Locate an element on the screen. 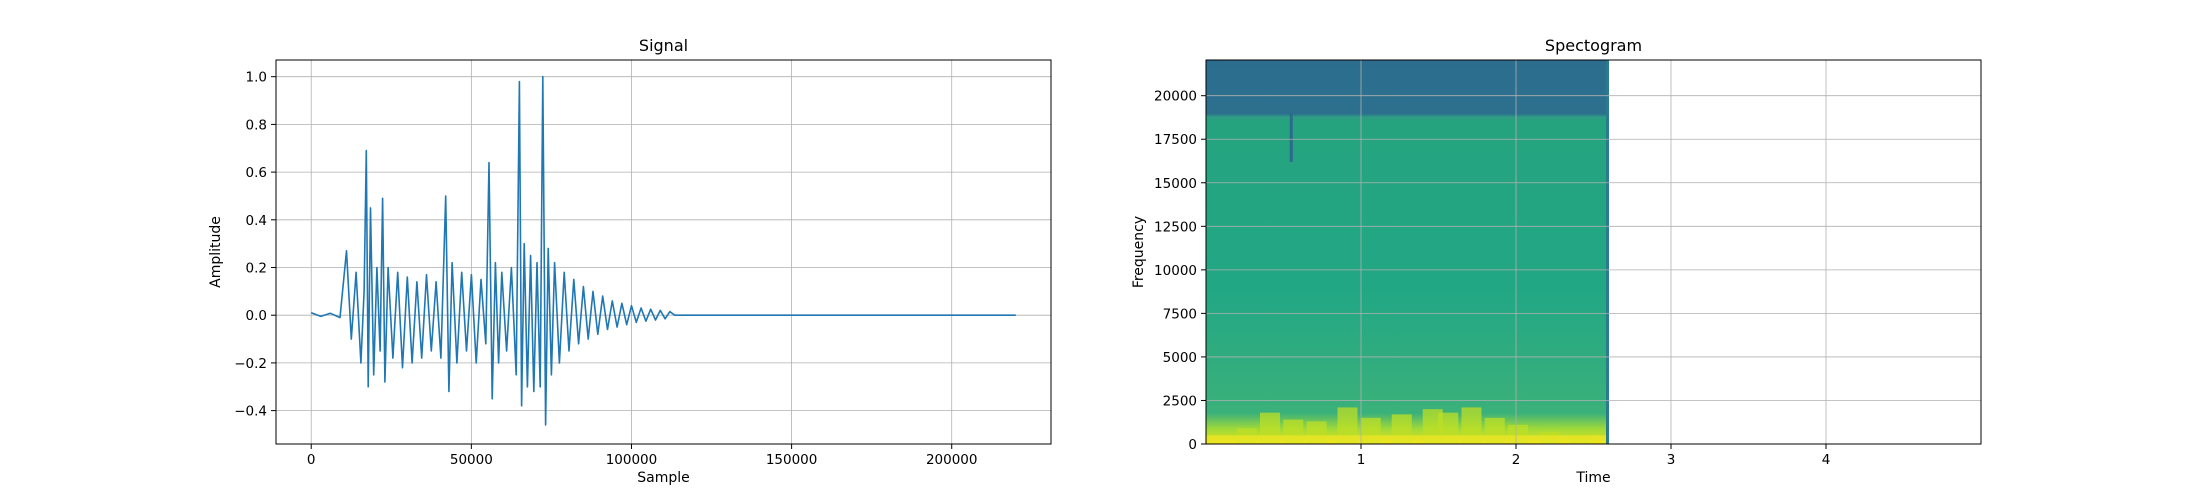 The height and width of the screenshot is (500, 2200). signal-y-tick-label: 0.6 is located at coordinates (256, 173).